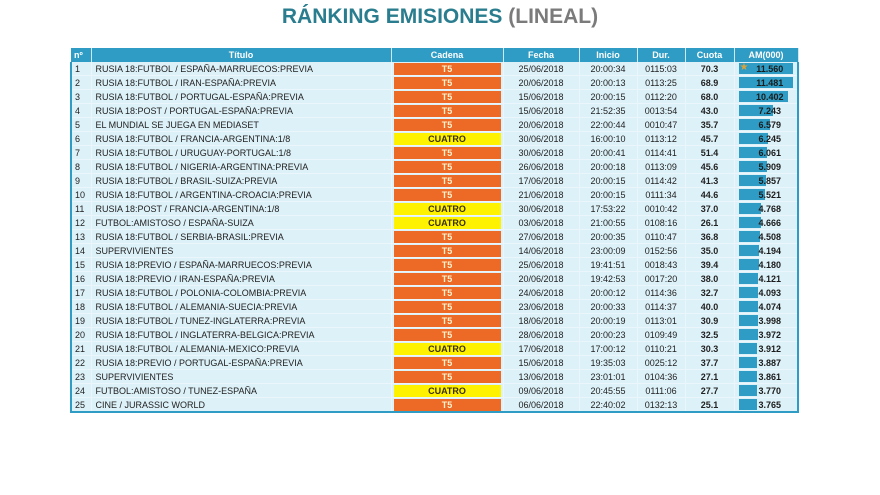 The width and height of the screenshot is (880, 495). What do you see at coordinates (770, 348) in the screenshot?
I see `am-value: 3.912` at bounding box center [770, 348].